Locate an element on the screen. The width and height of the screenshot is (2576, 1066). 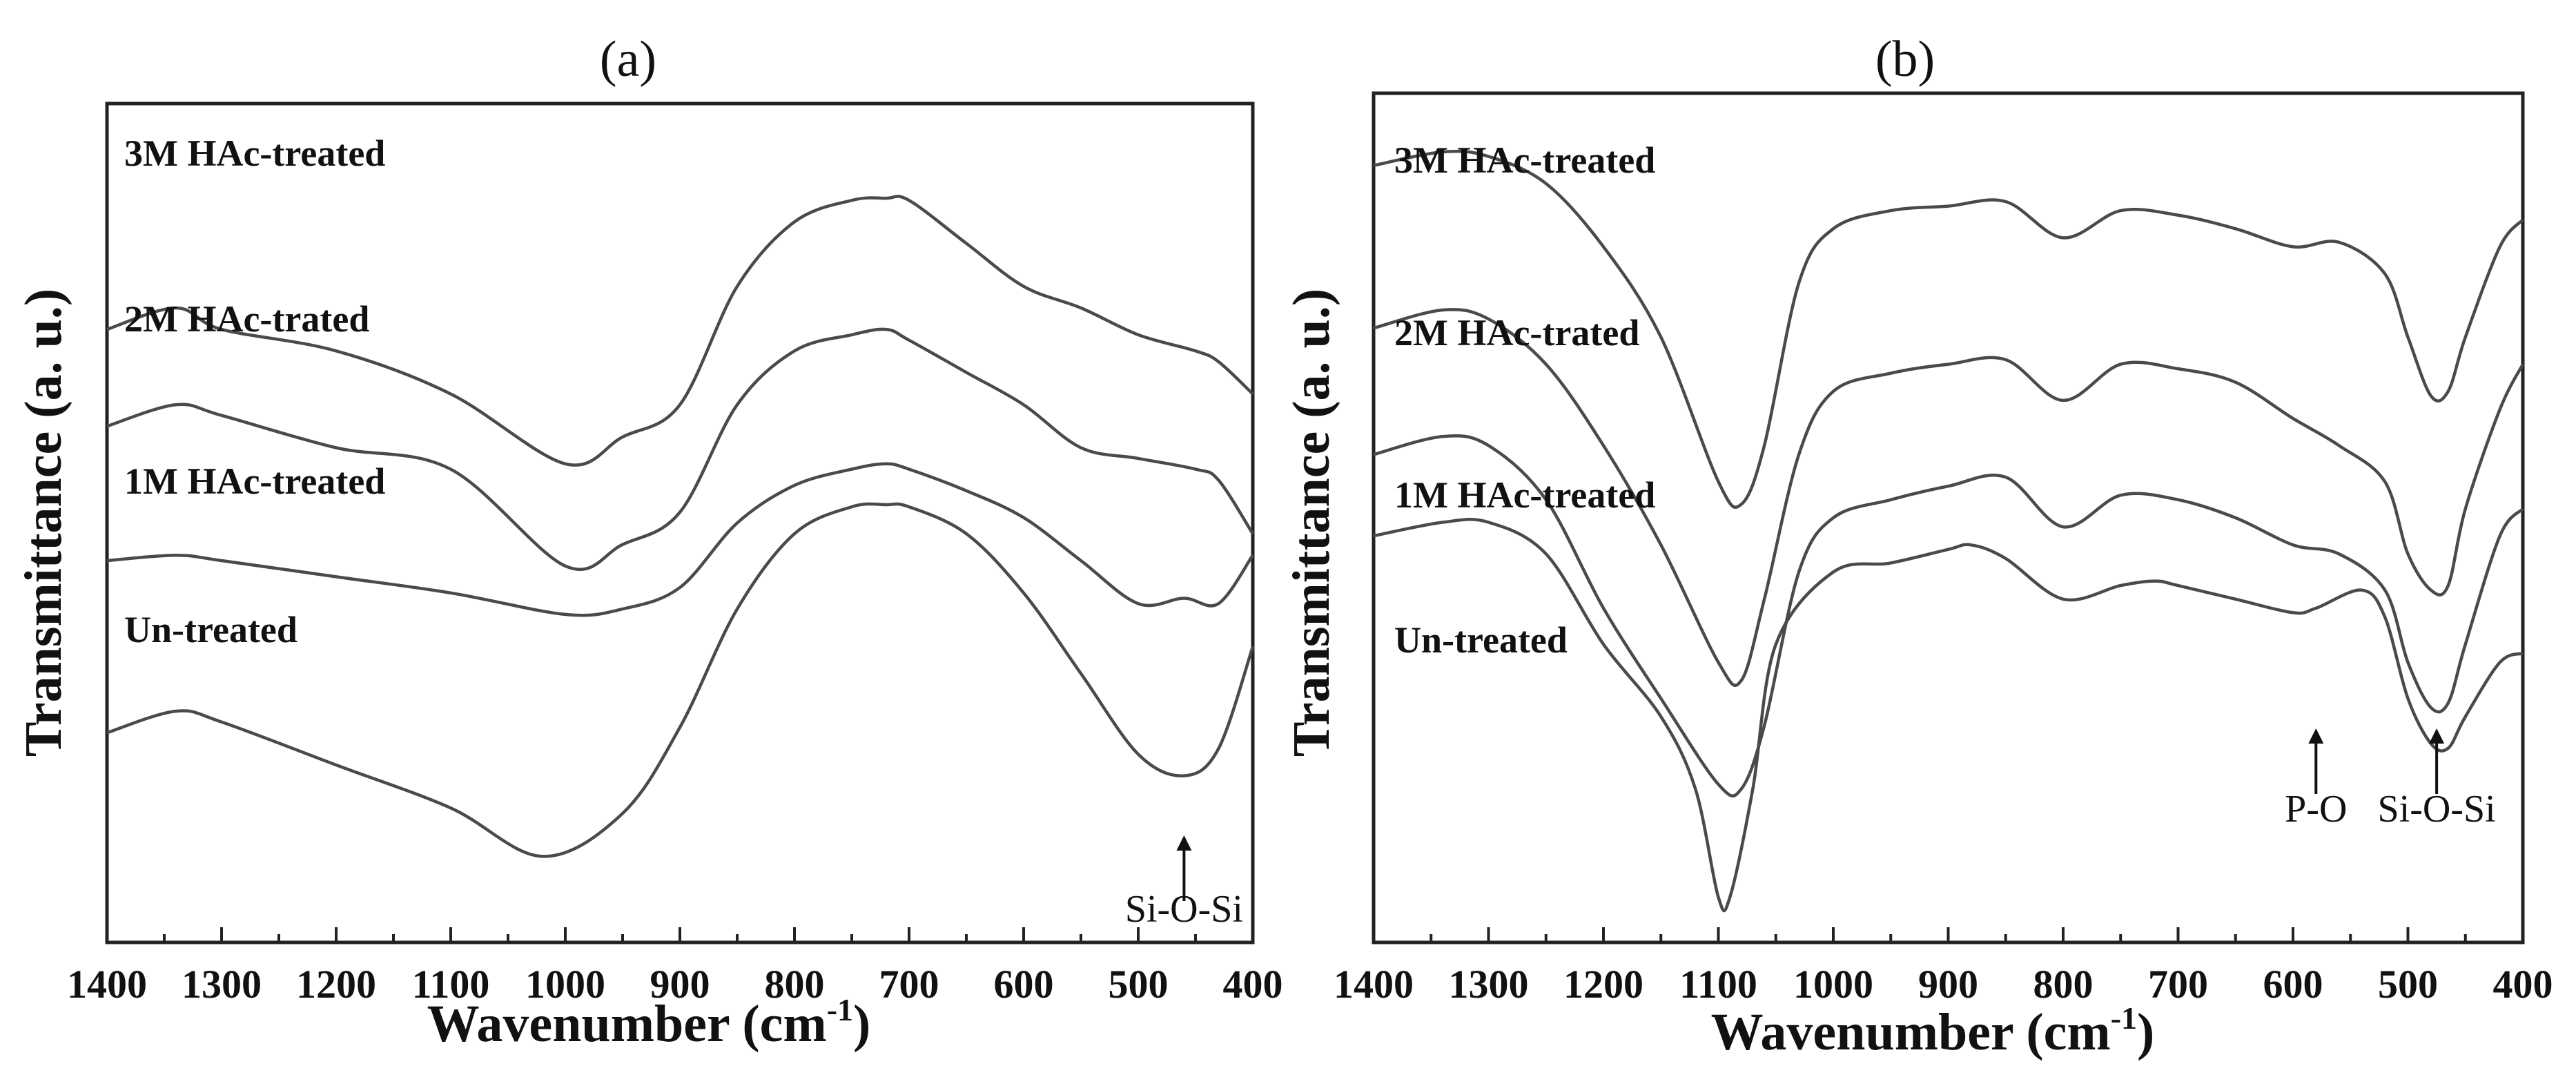
panel-a-annotations: Si-O-Si is located at coordinates (1184, 883).